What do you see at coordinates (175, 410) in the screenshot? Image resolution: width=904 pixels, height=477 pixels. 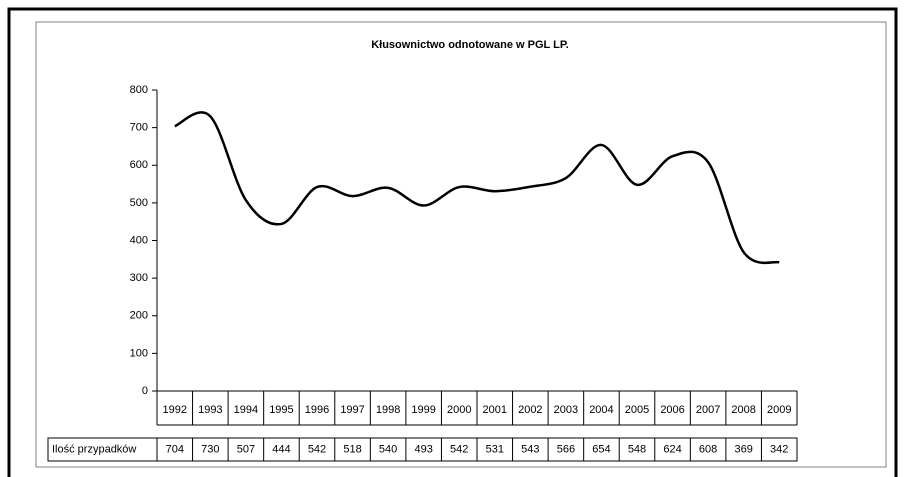 I see `x-tick-label: 1992` at bounding box center [175, 410].